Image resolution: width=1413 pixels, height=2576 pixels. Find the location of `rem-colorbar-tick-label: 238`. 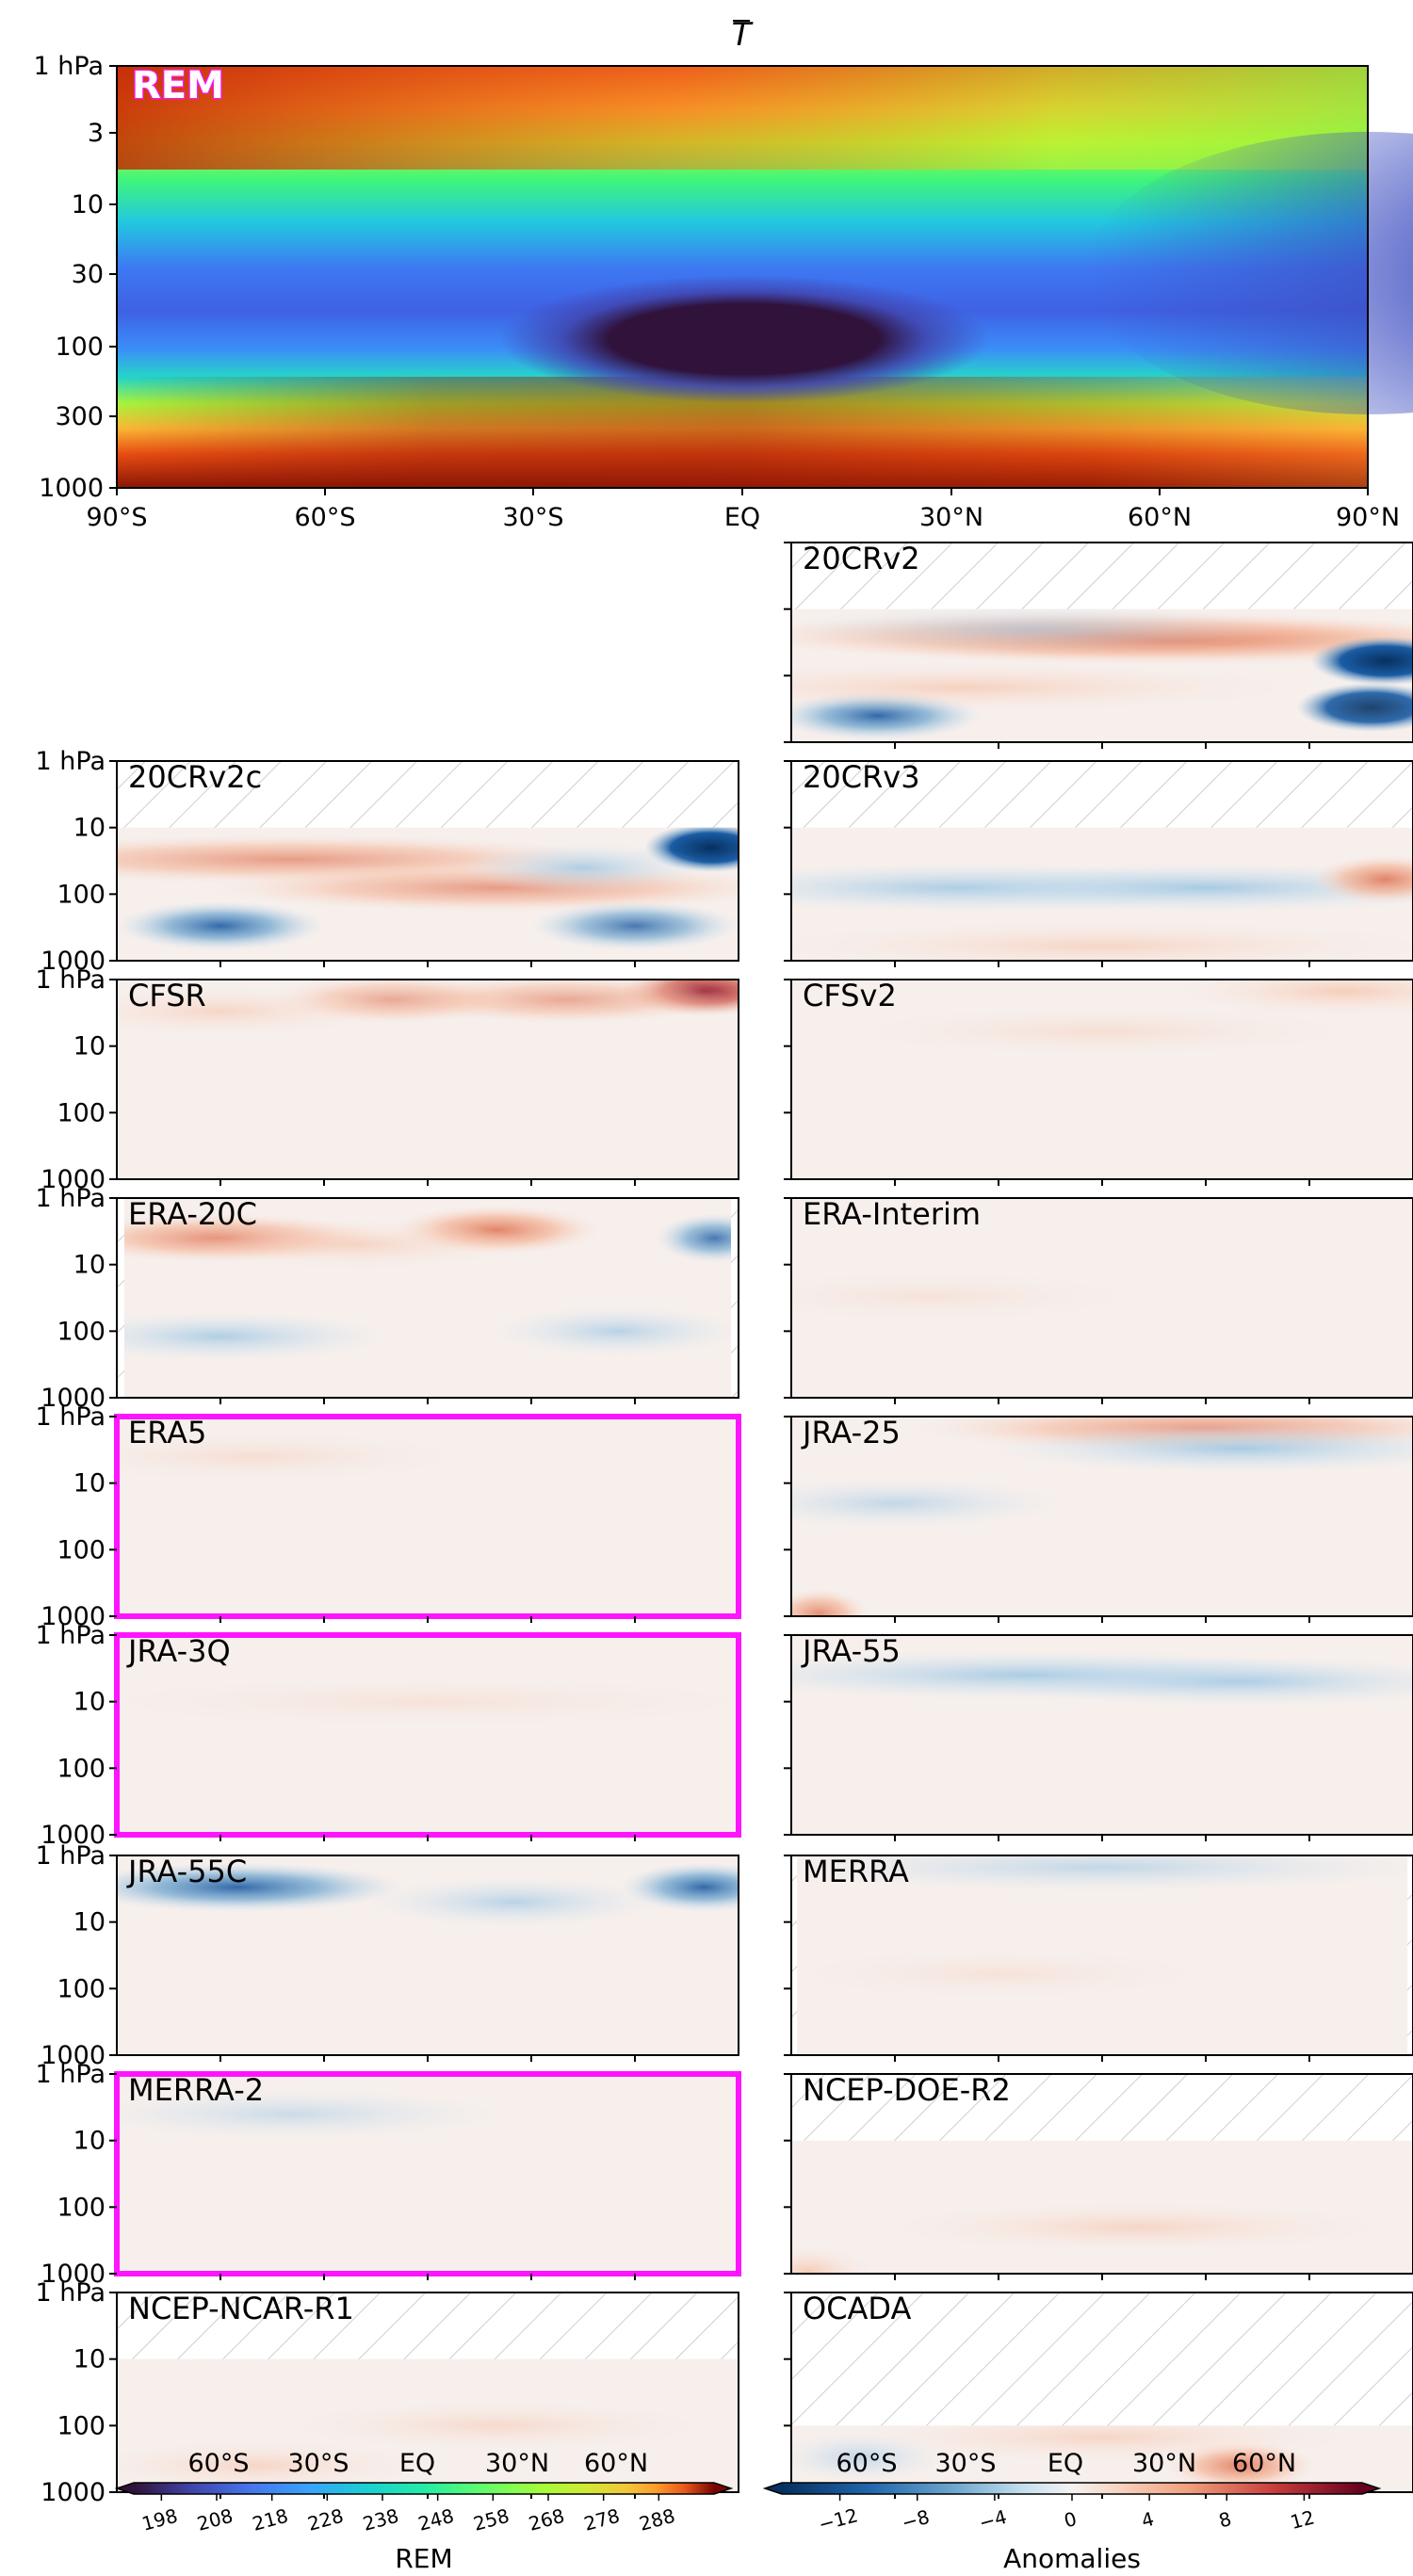

rem-colorbar-tick-label: 238 is located at coordinates (381, 2519).